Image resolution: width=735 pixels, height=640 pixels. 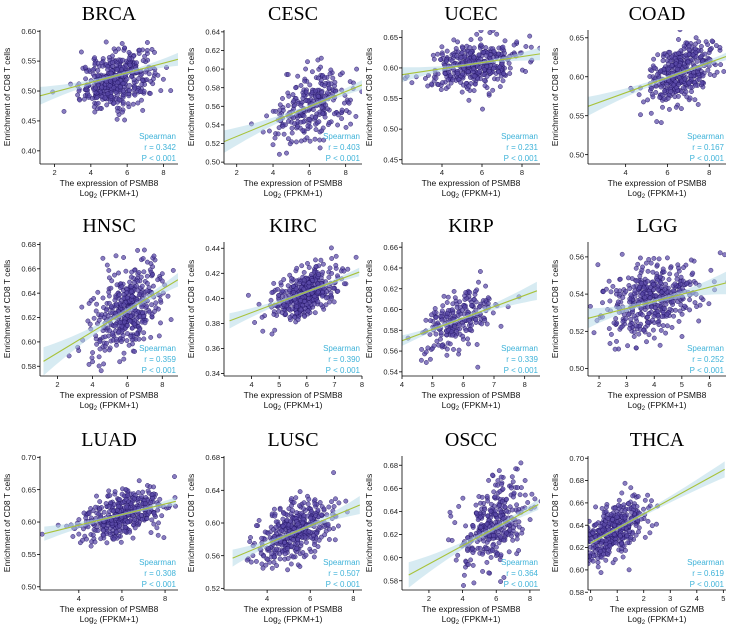 I want to click on x-tick-label: 4, so click(x=79, y=598).